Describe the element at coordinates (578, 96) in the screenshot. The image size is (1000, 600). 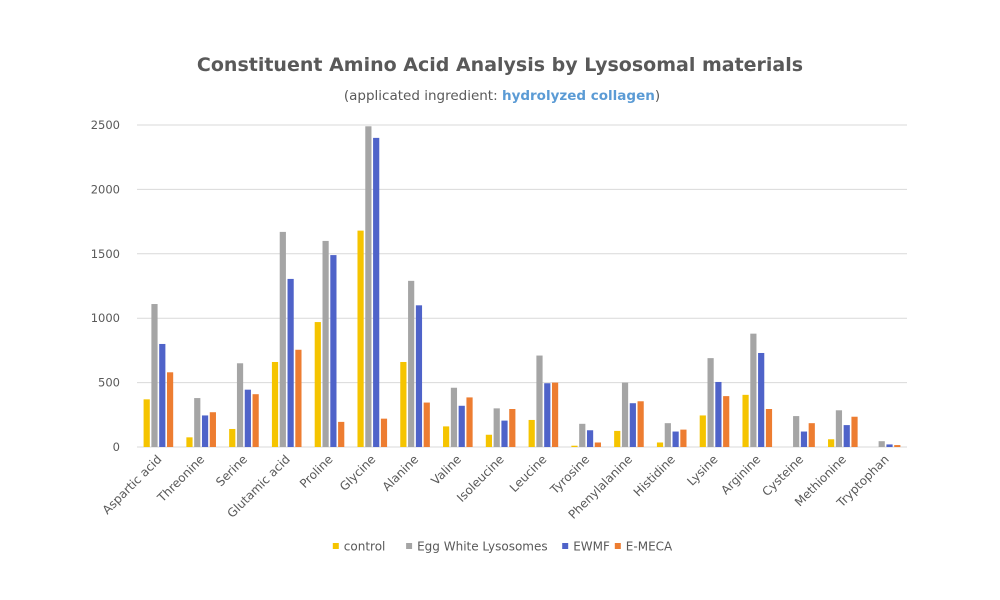
I see `subtitle-highlight: hydrolyzed collagen` at that location.